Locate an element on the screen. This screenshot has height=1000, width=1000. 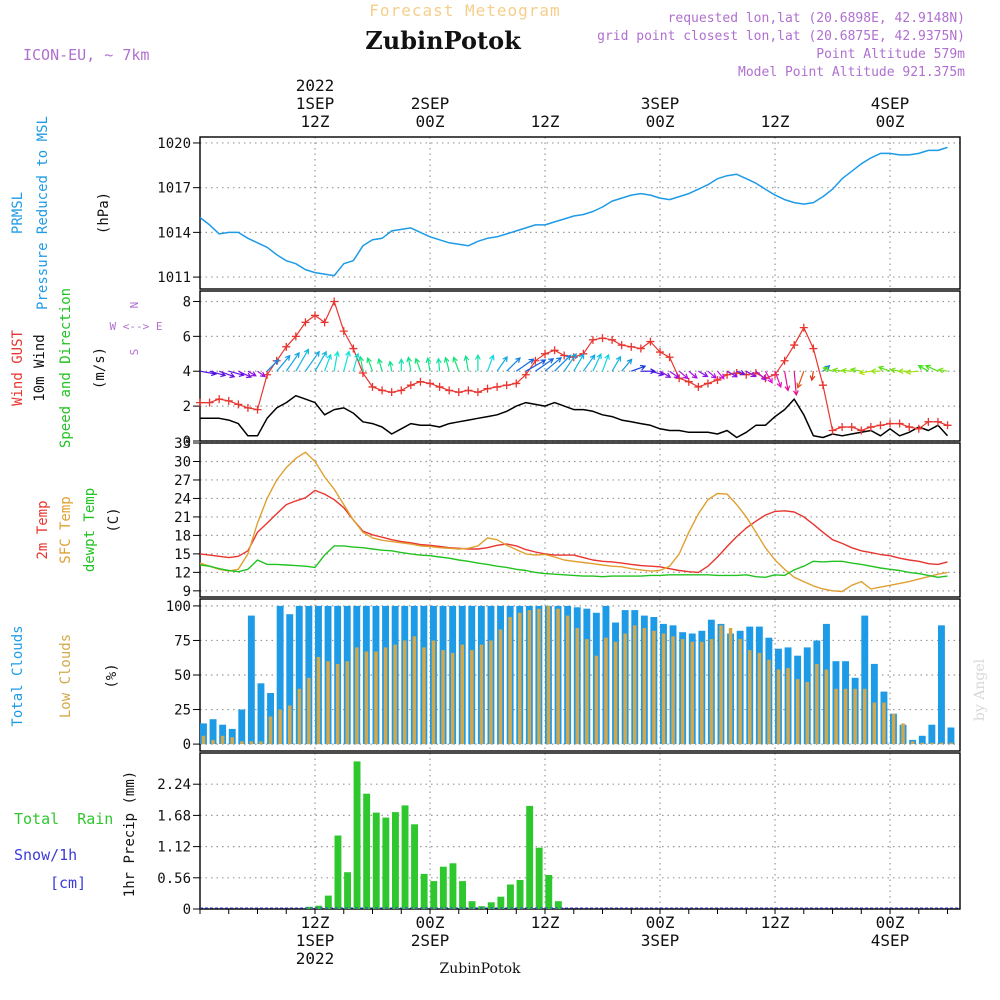
y-tick-label: 1014 is located at coordinates (174, 233).